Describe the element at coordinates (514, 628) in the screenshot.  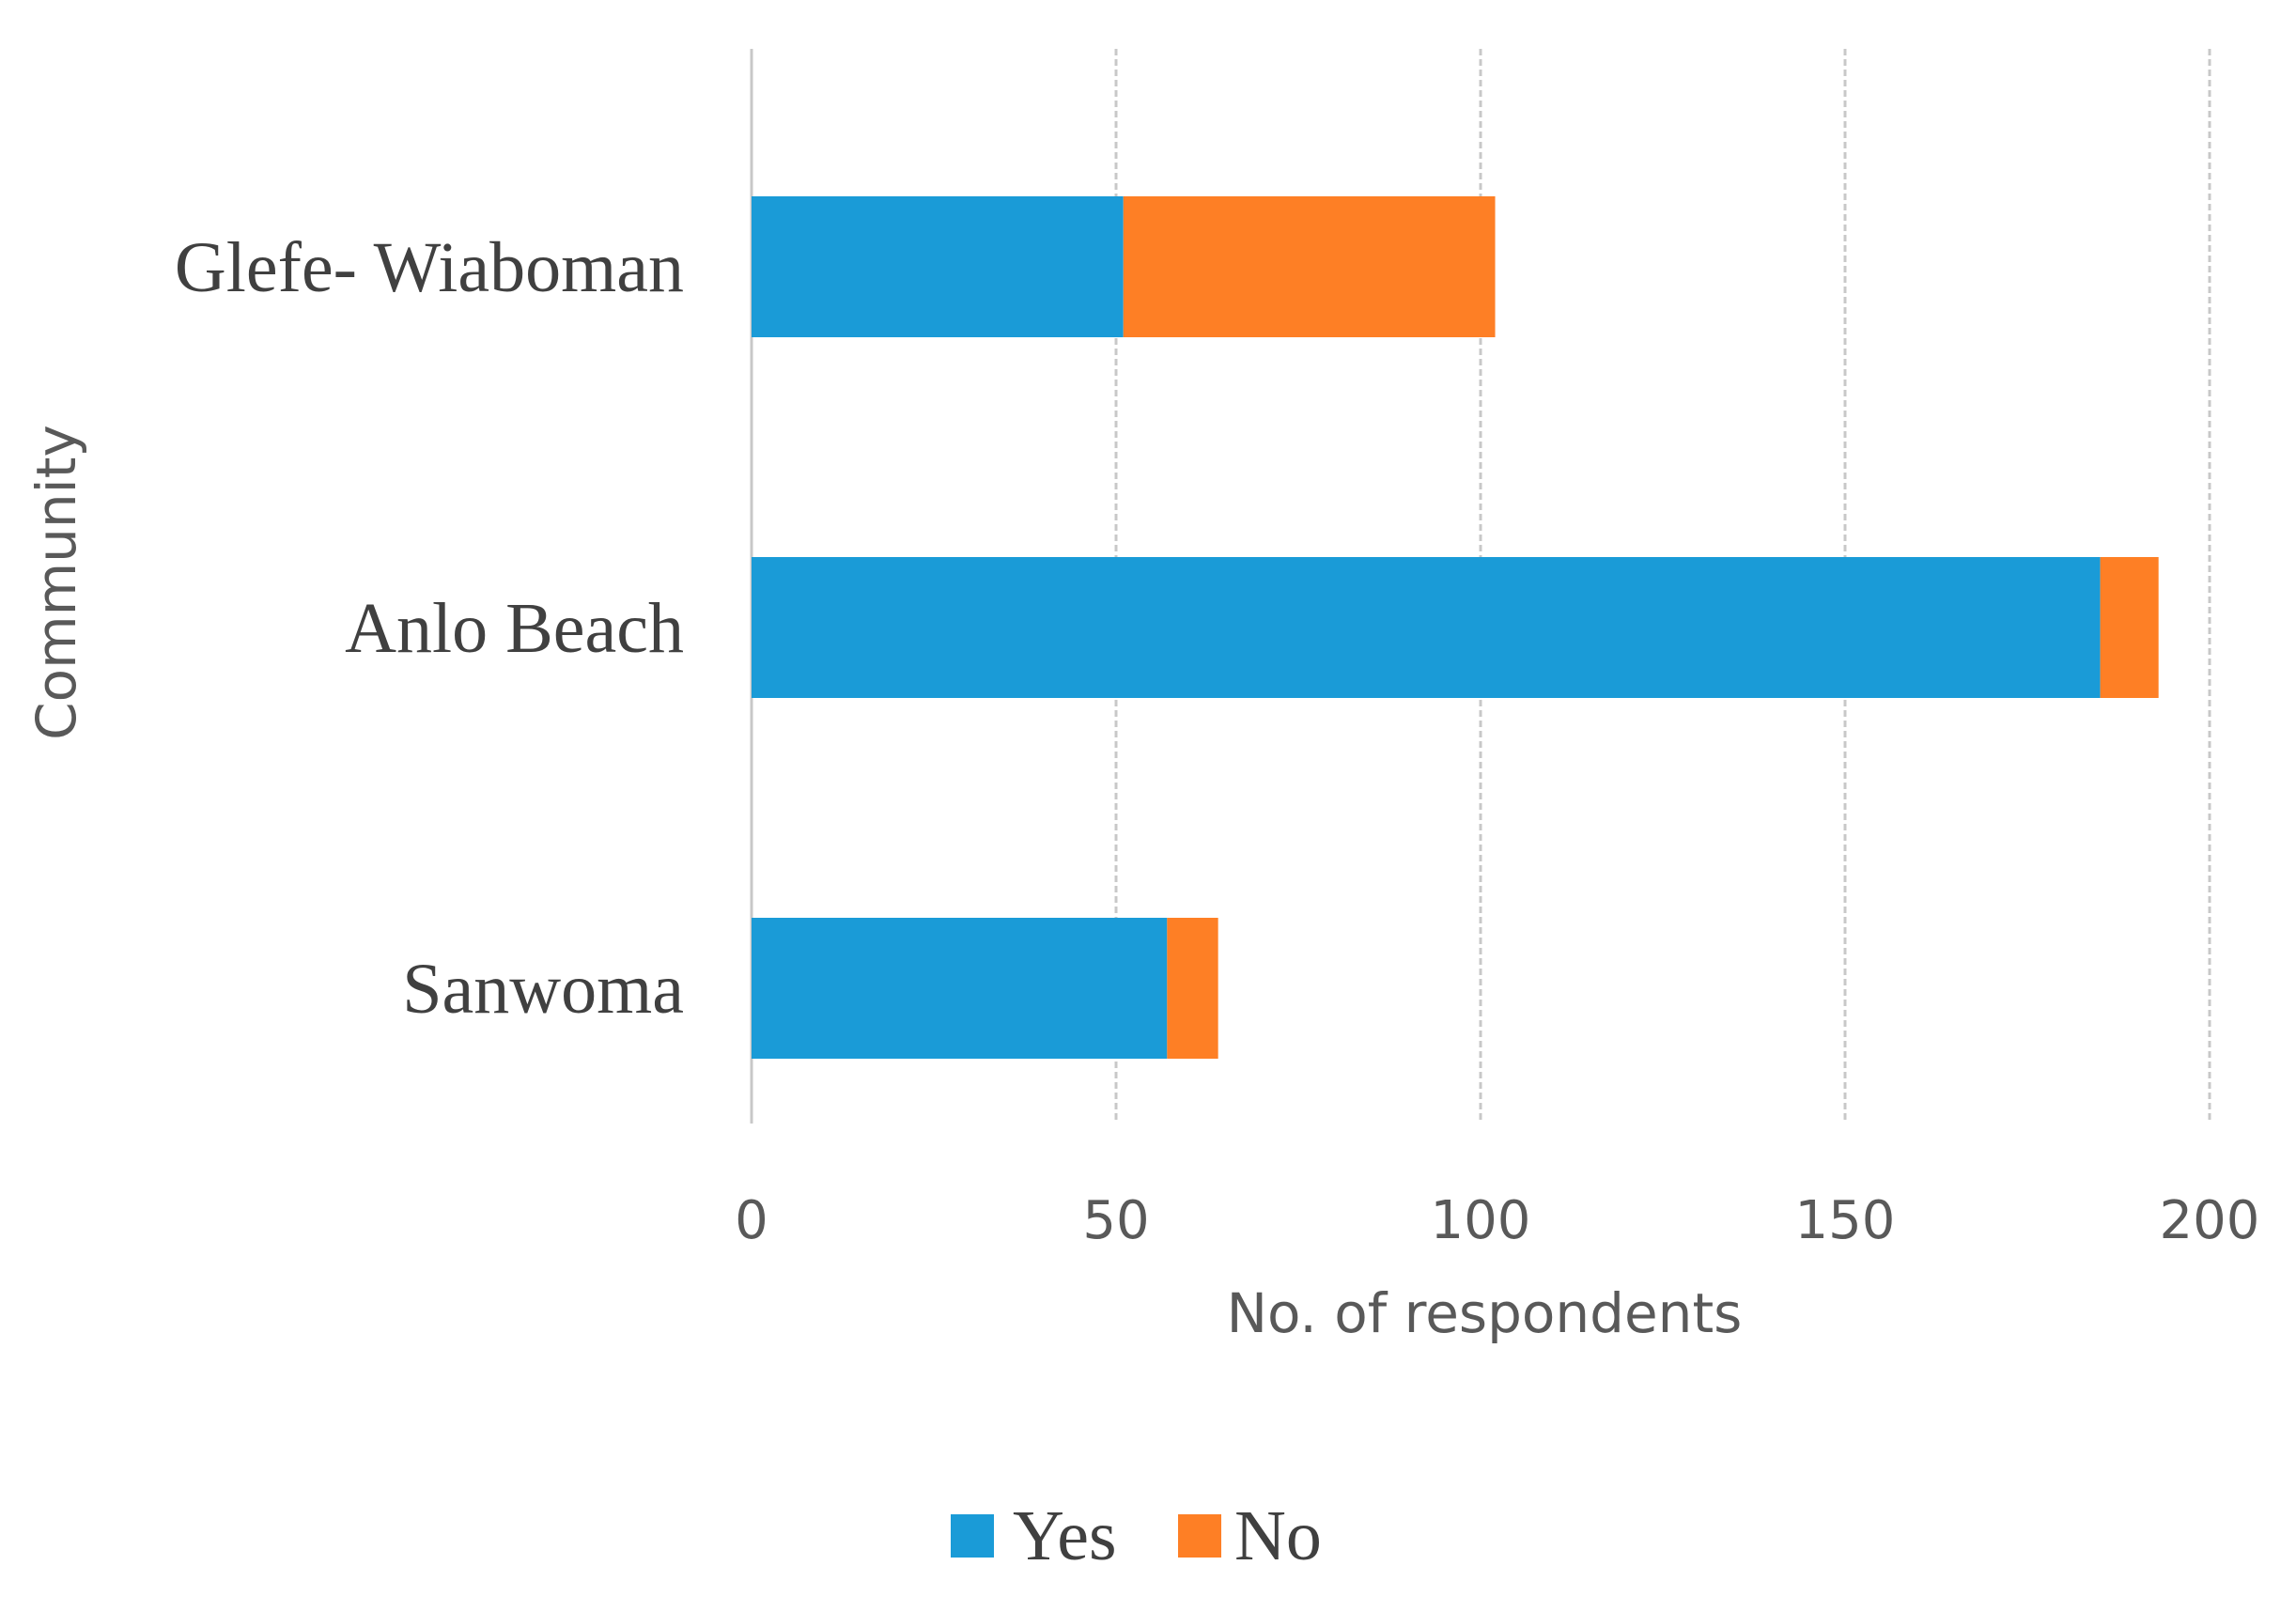
I see `category-label-anlo-beach: Anlo Beach` at that location.